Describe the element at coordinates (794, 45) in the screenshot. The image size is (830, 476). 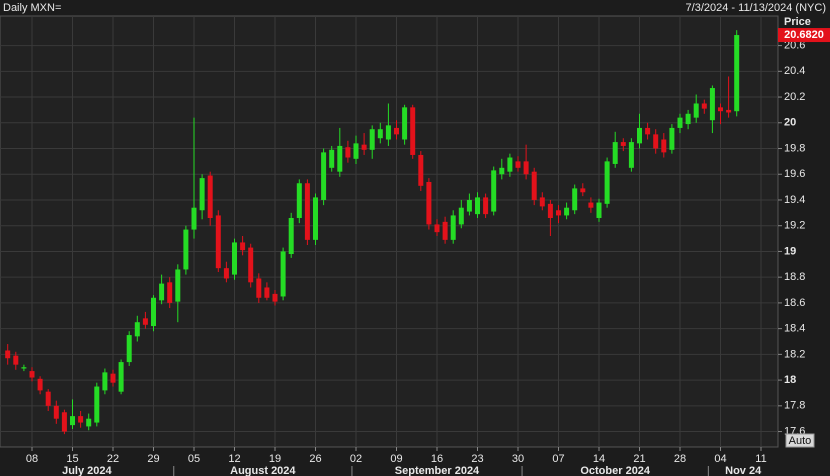
I see `y-tick-label: 20.6` at that location.